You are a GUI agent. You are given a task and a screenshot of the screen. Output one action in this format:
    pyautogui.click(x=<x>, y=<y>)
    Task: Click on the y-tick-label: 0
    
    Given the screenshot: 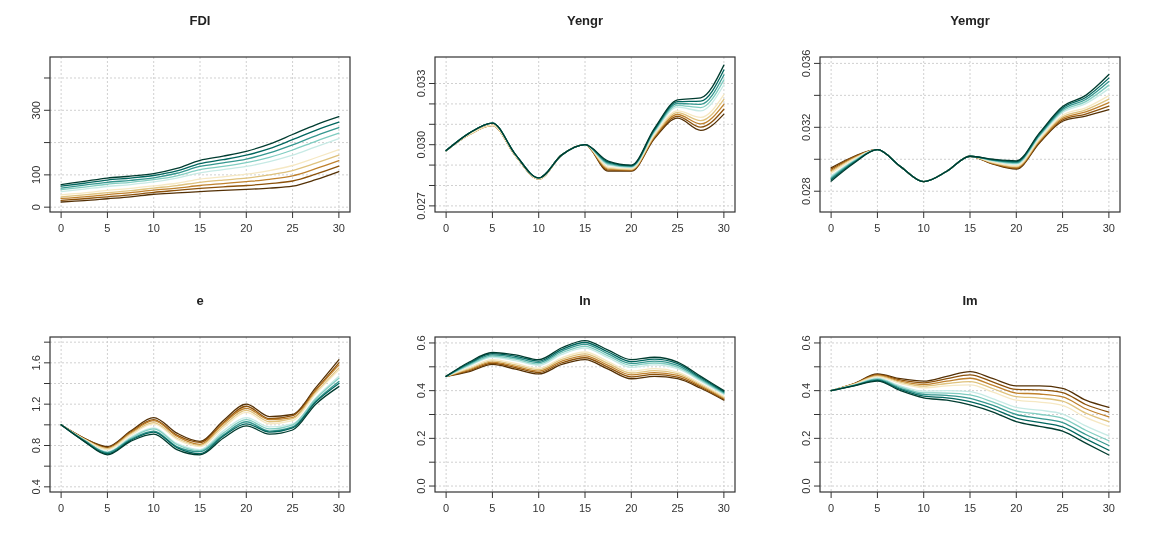 What is the action you would take?
    pyautogui.click(x=36, y=207)
    